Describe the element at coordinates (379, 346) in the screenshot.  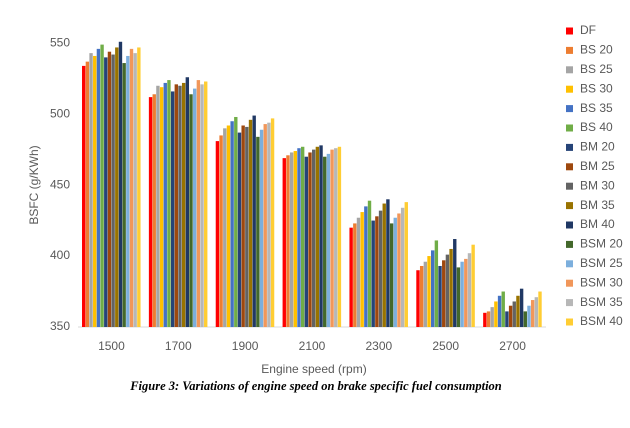
I see `x-tick-label: 2300` at that location.